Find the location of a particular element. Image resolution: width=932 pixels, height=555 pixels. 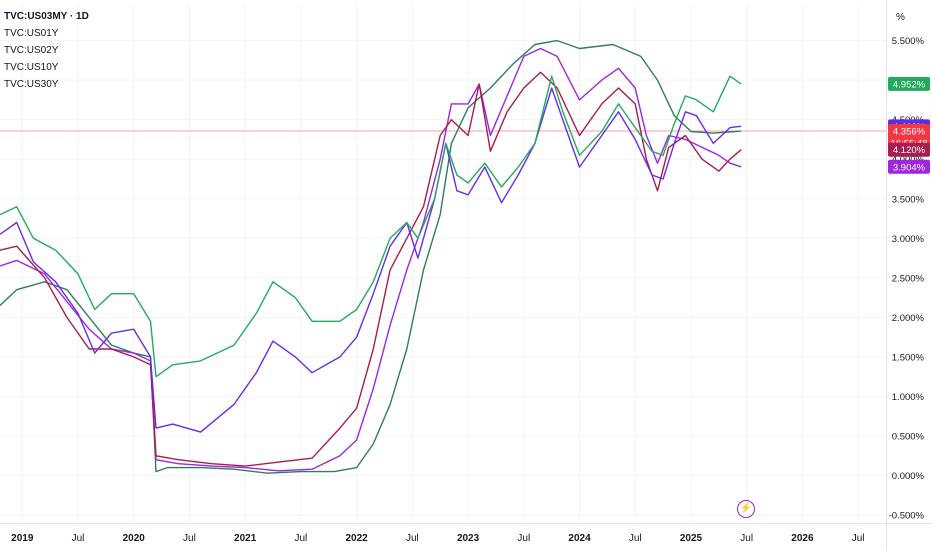

percent-scale-button: % is located at coordinates (900, 17).